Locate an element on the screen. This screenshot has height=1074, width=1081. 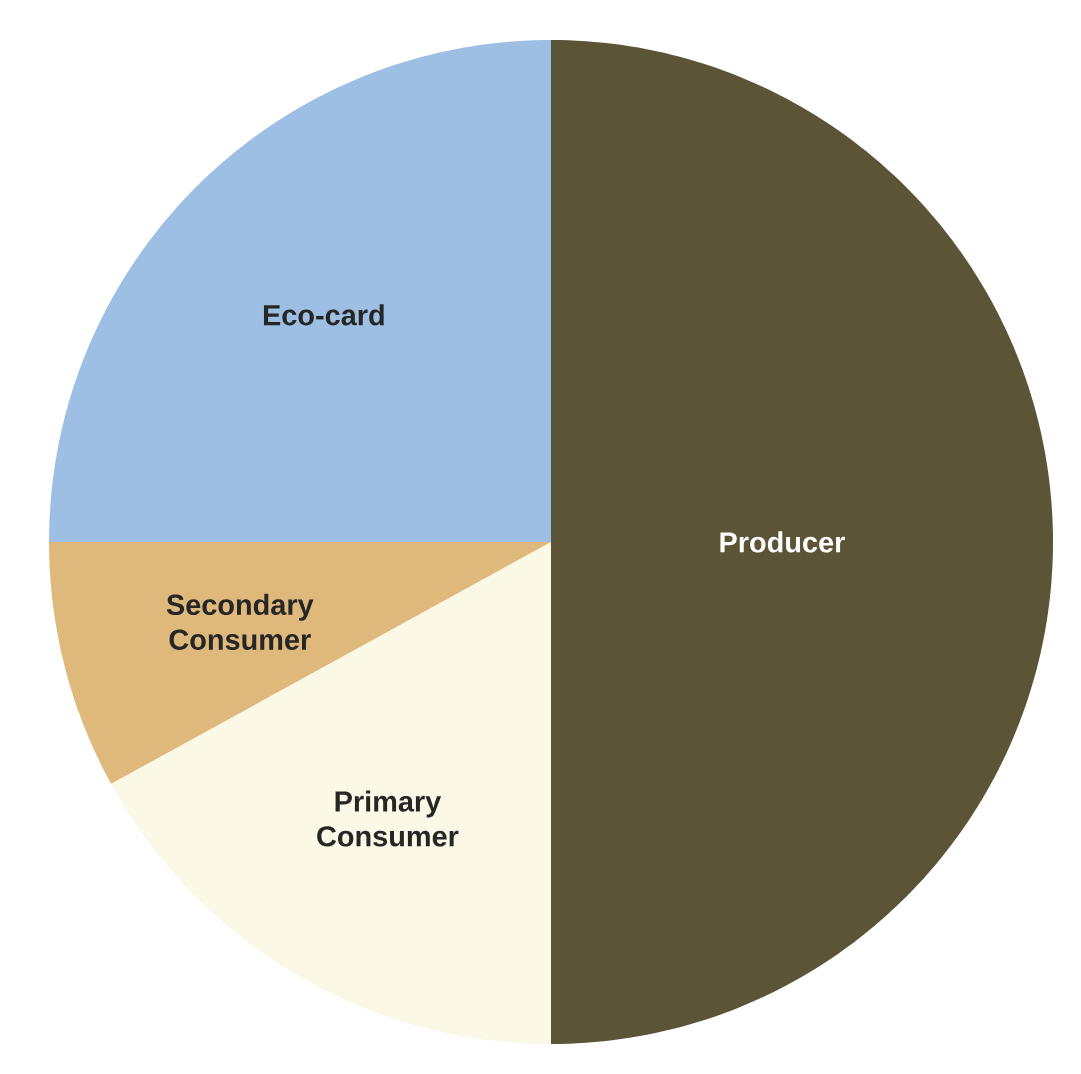
slice-label: Eco-card is located at coordinates (323, 315).